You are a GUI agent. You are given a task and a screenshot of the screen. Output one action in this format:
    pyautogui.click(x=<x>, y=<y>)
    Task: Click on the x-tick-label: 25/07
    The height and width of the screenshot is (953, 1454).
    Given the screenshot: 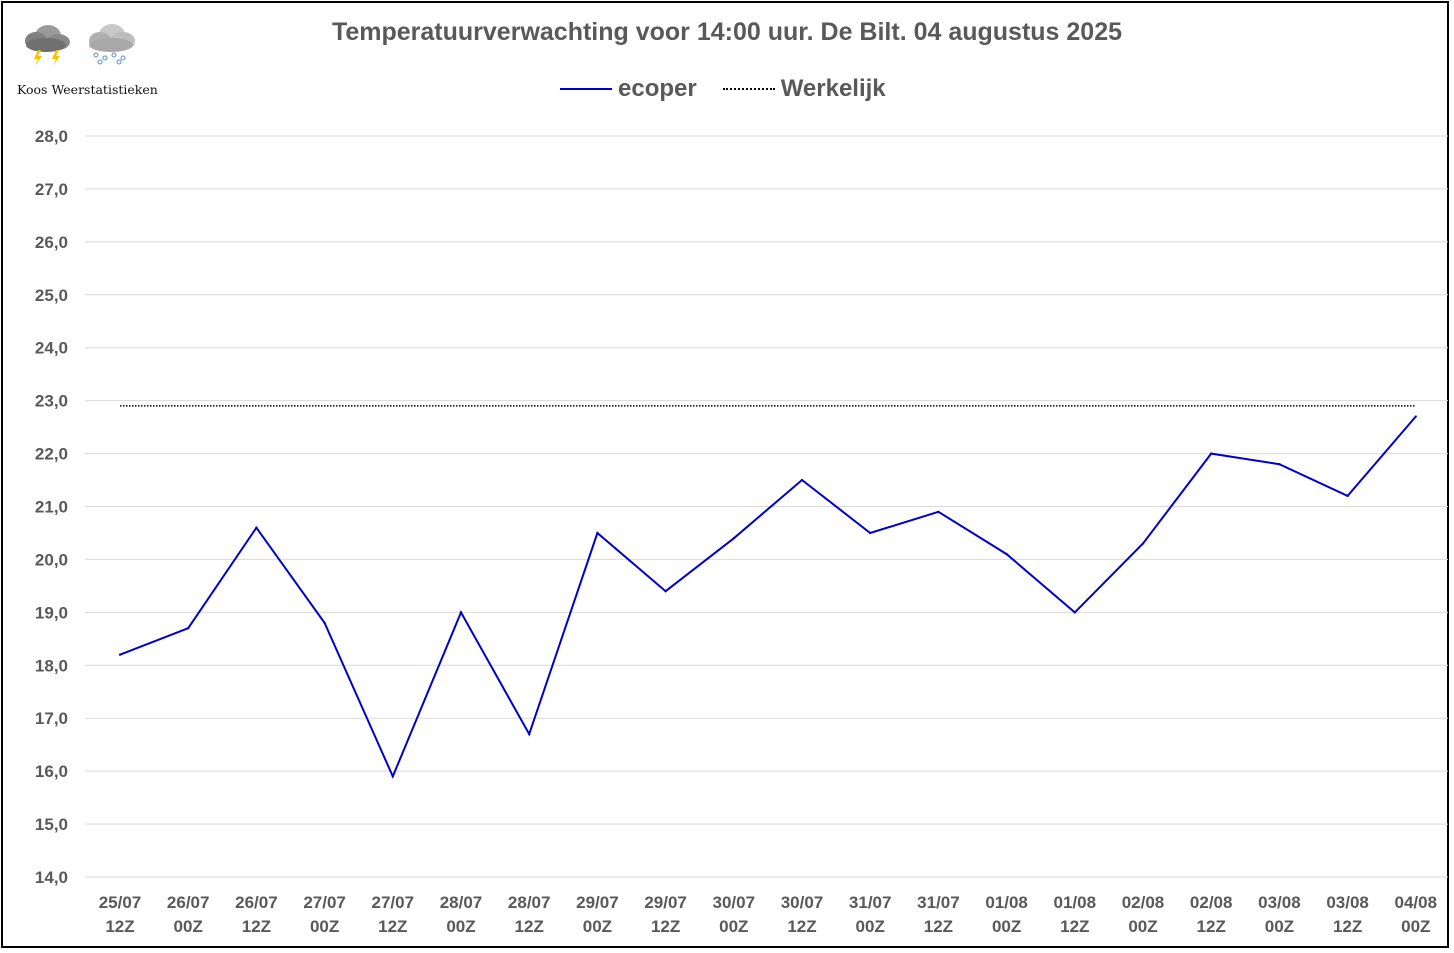 What is the action you would take?
    pyautogui.click(x=120, y=902)
    